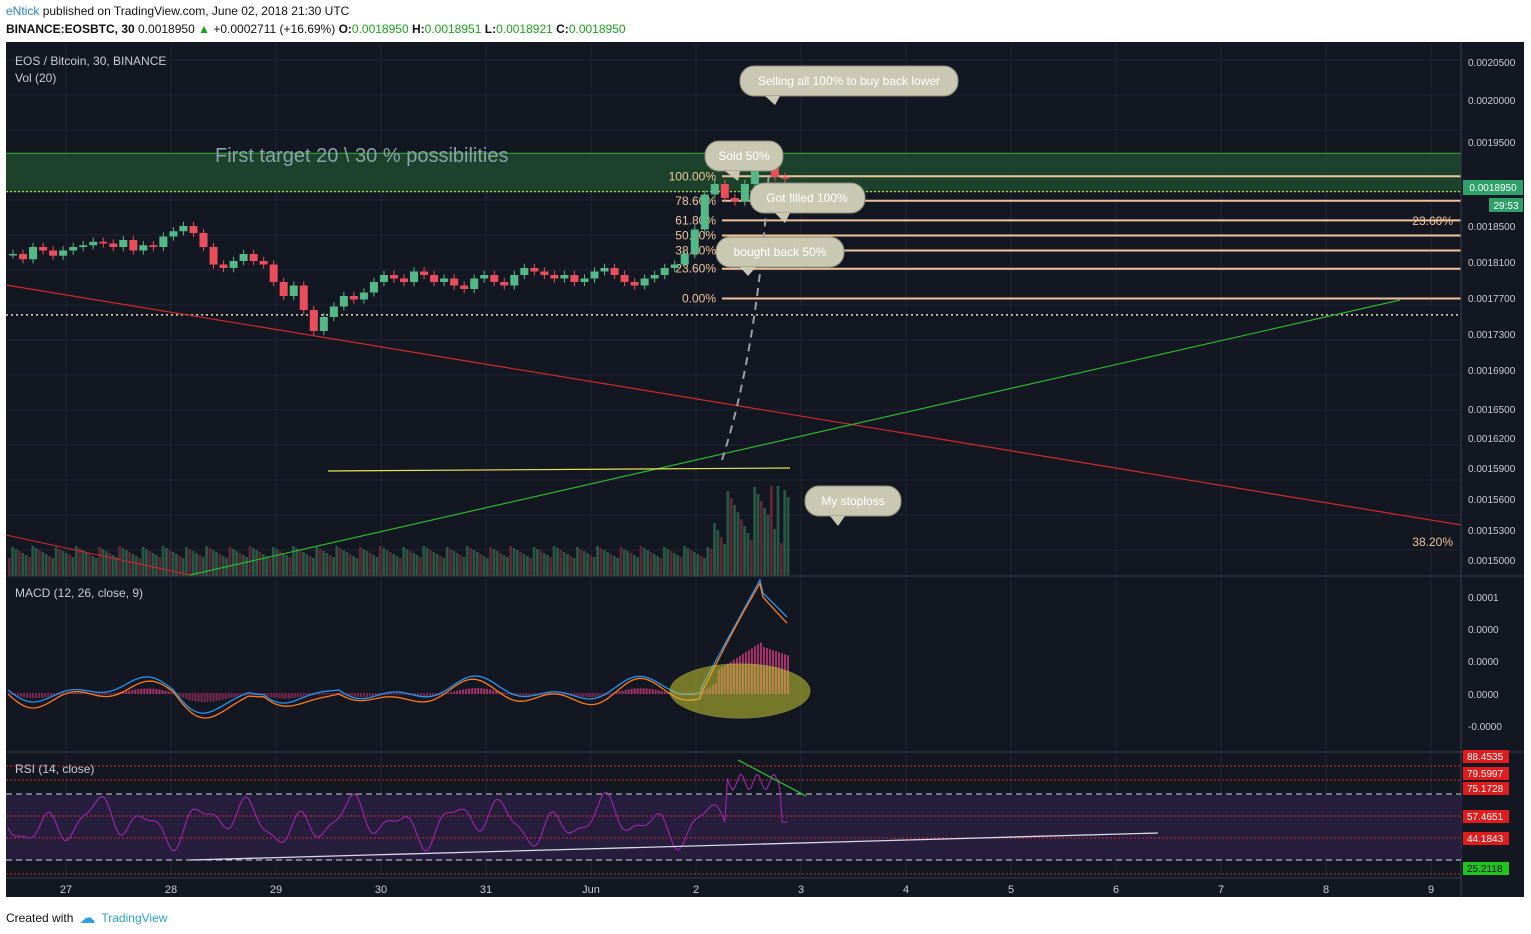 The image size is (1531, 934). Describe the element at coordinates (23, 11) in the screenshot. I see `author-link: eNtick` at that location.